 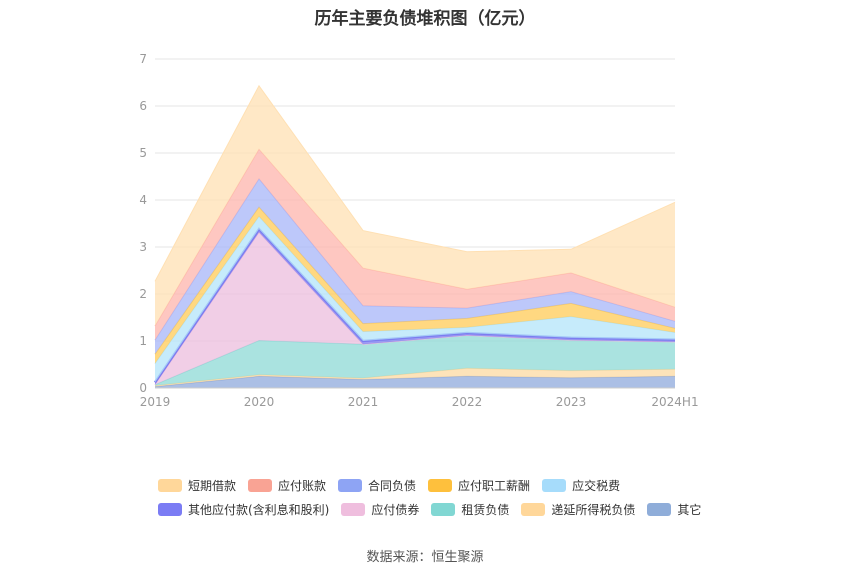 I want to click on y-tick-label: 4, so click(x=143, y=200).